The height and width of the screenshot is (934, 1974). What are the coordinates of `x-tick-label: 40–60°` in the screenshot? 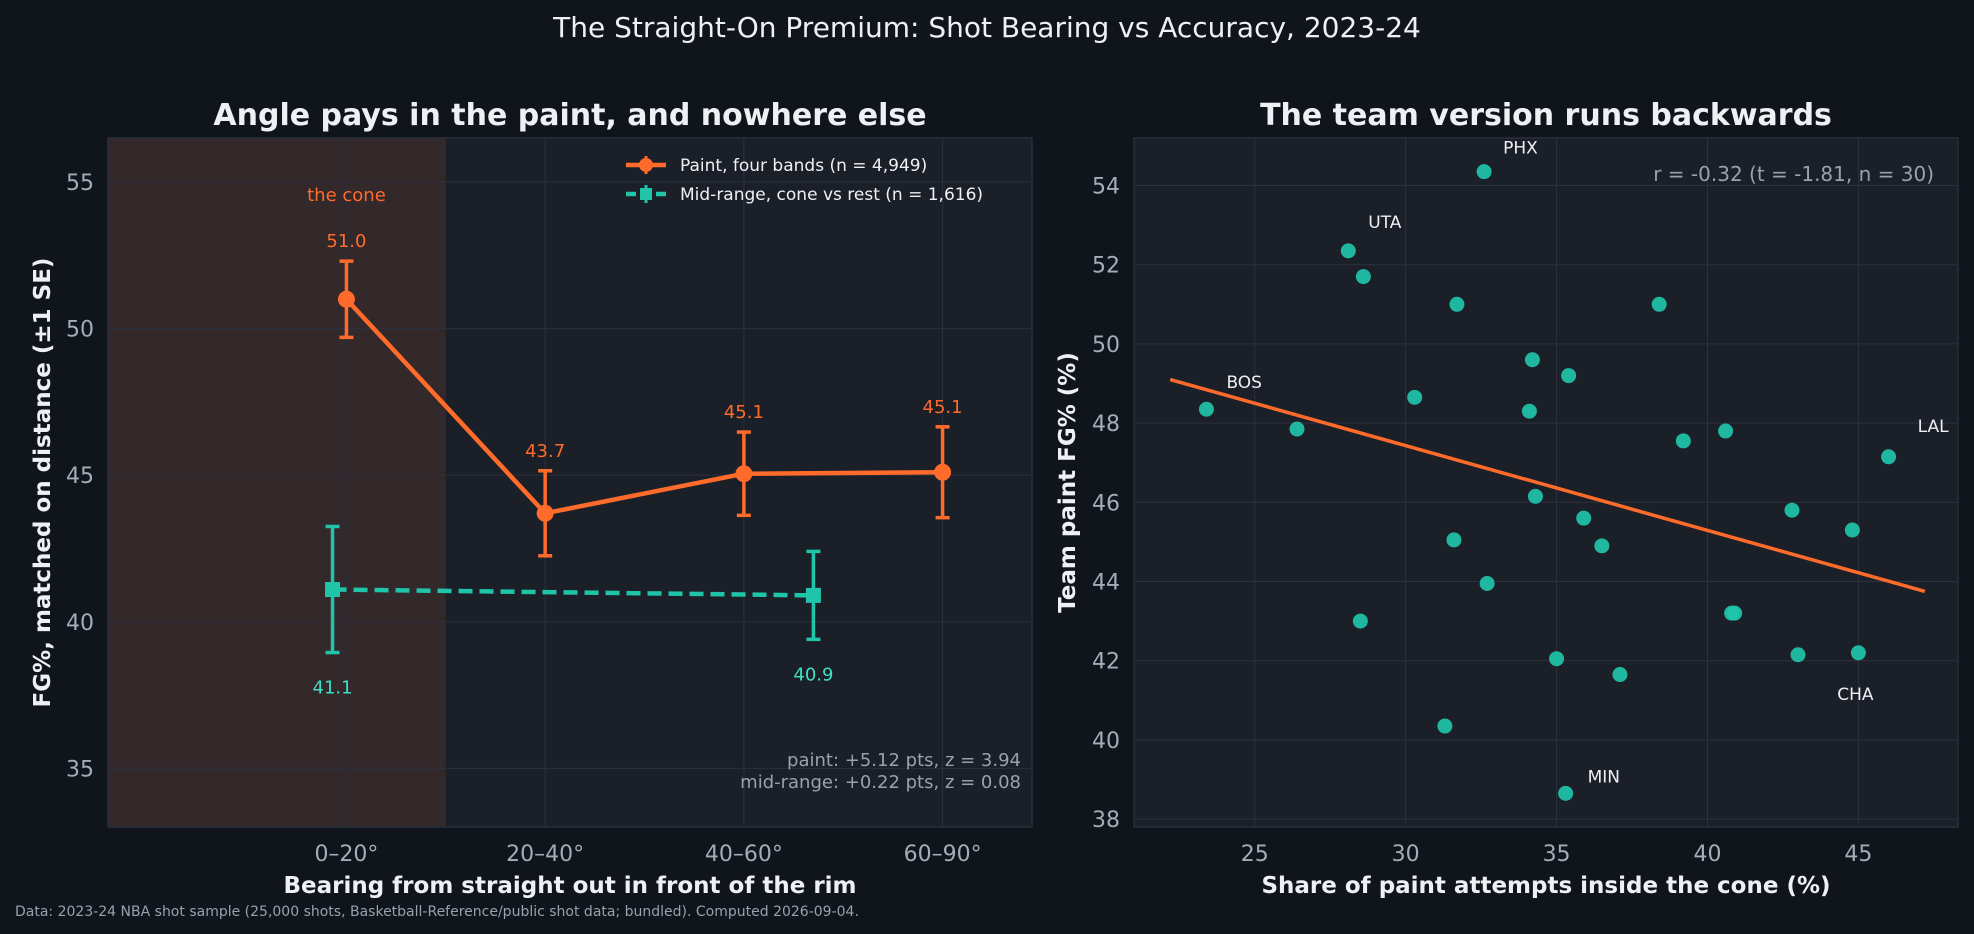 It's located at (744, 854).